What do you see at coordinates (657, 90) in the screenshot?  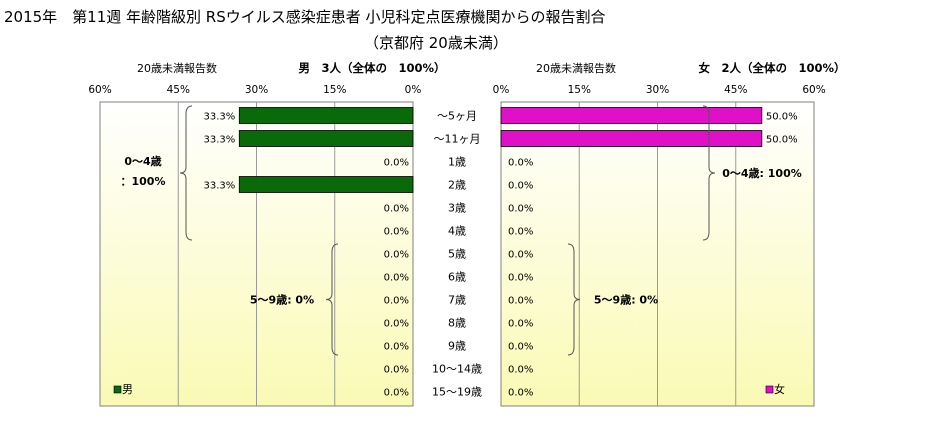 I see `female-tick-label: 30%` at bounding box center [657, 90].